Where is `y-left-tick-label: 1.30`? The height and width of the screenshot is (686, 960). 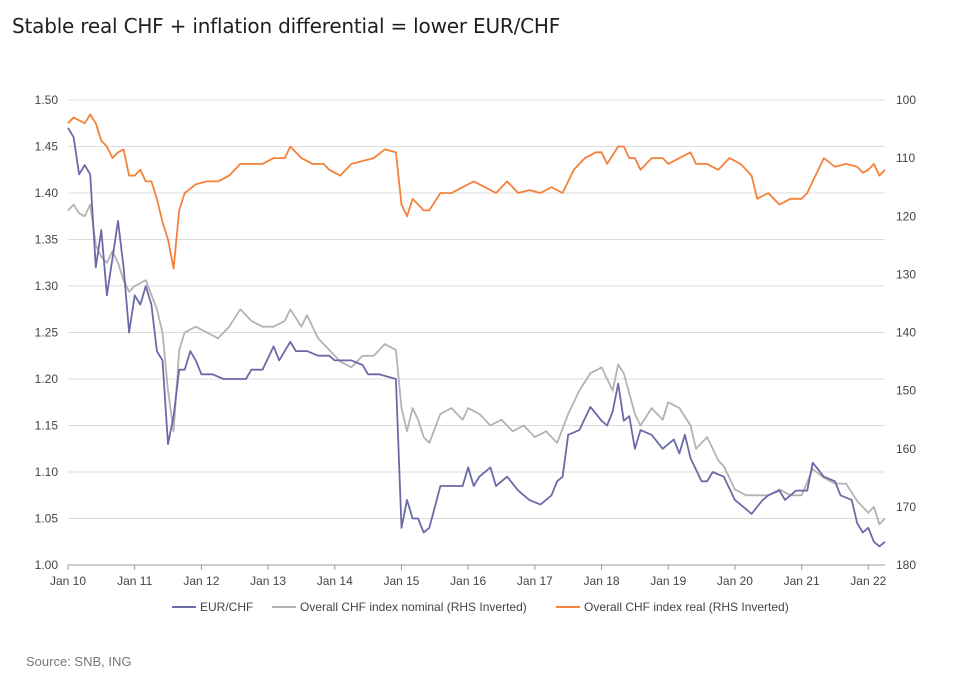
y-left-tick-label: 1.30 is located at coordinates (47, 286).